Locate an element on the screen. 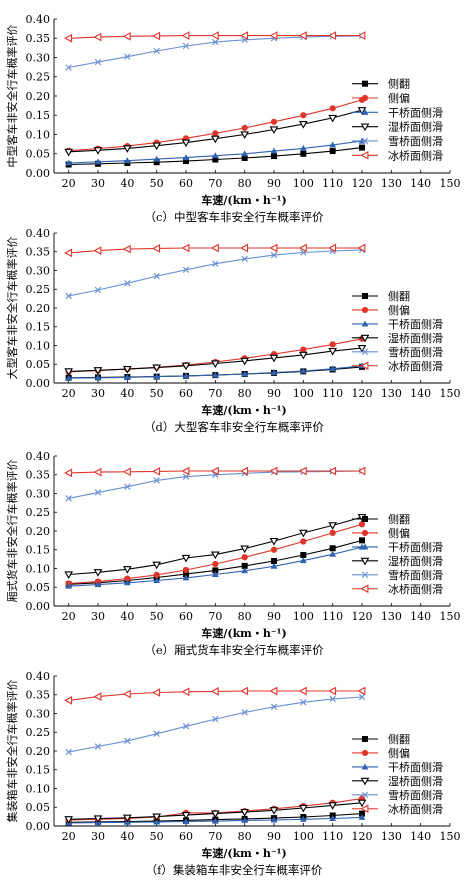 The height and width of the screenshot is (887, 468). x-tick-label: 80 is located at coordinates (245, 393).